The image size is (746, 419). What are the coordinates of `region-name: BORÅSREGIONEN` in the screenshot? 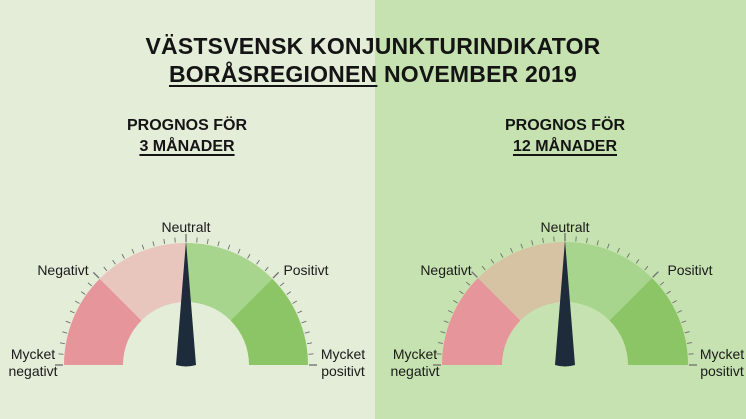 It's located at (273, 74).